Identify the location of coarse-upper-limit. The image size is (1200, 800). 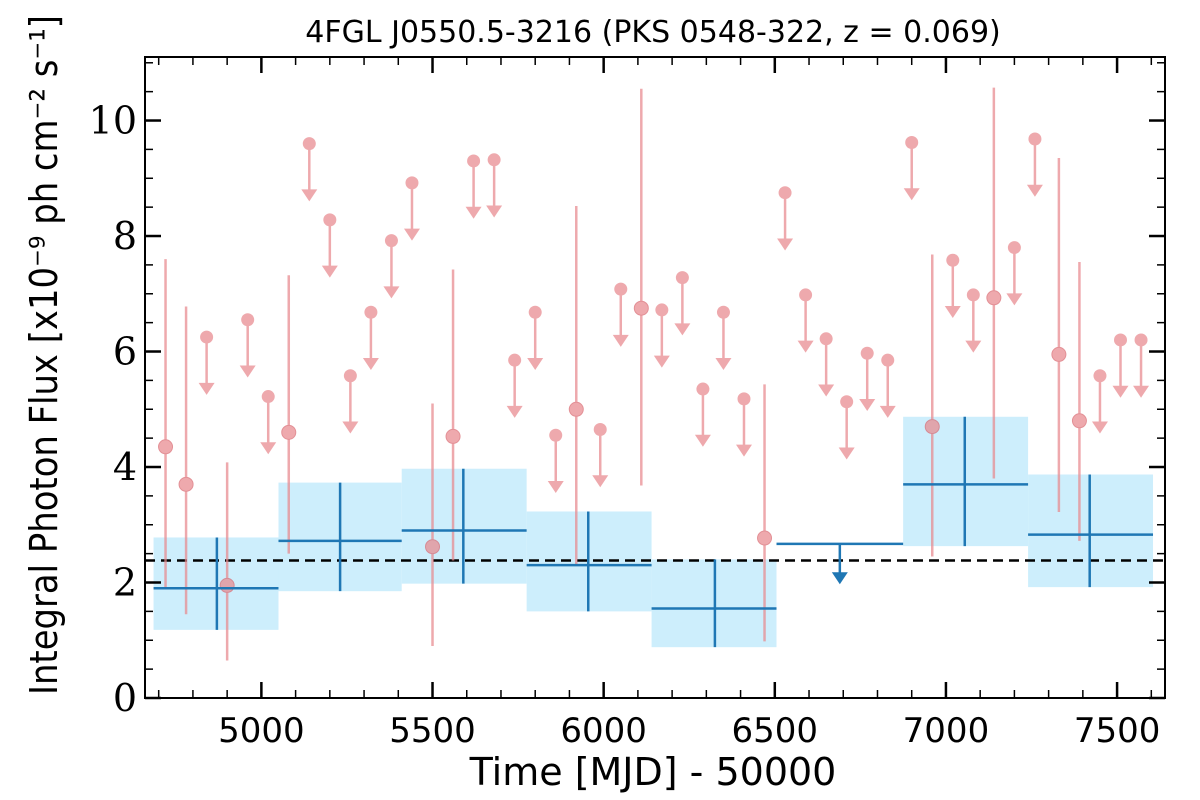
(840, 563).